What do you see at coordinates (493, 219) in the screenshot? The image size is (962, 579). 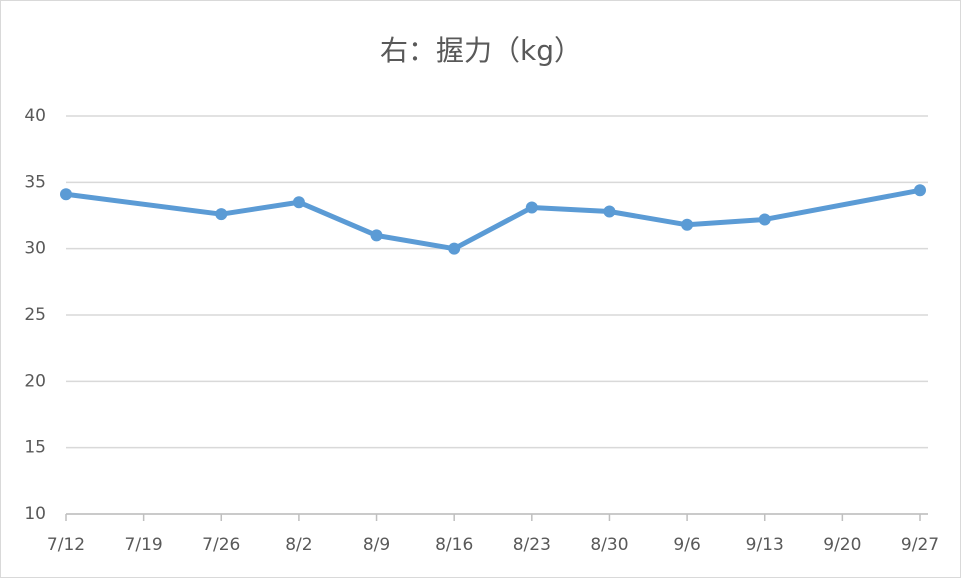 I see `line` at bounding box center [493, 219].